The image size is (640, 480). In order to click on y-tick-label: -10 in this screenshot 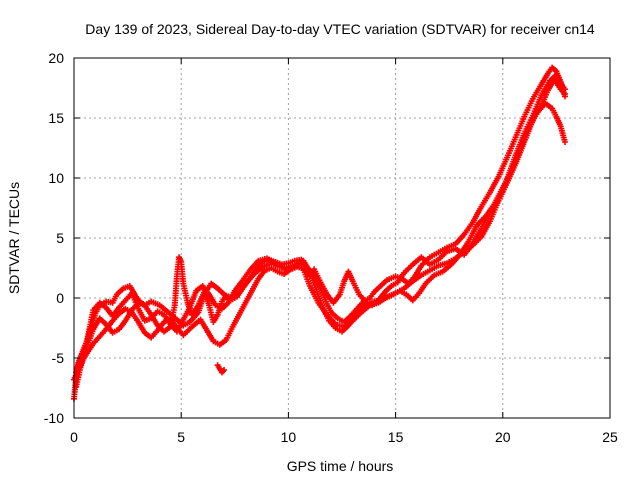, I will do `click(54, 418)`.